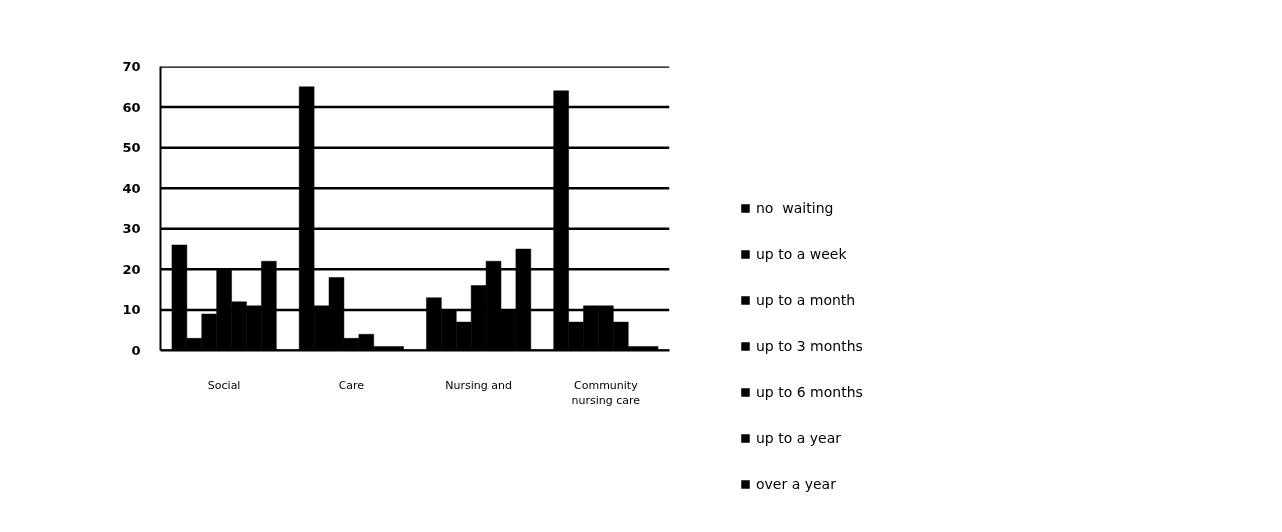 The image size is (1282, 532). I want to click on x-tick-label: Community nursing care, so click(606, 393).